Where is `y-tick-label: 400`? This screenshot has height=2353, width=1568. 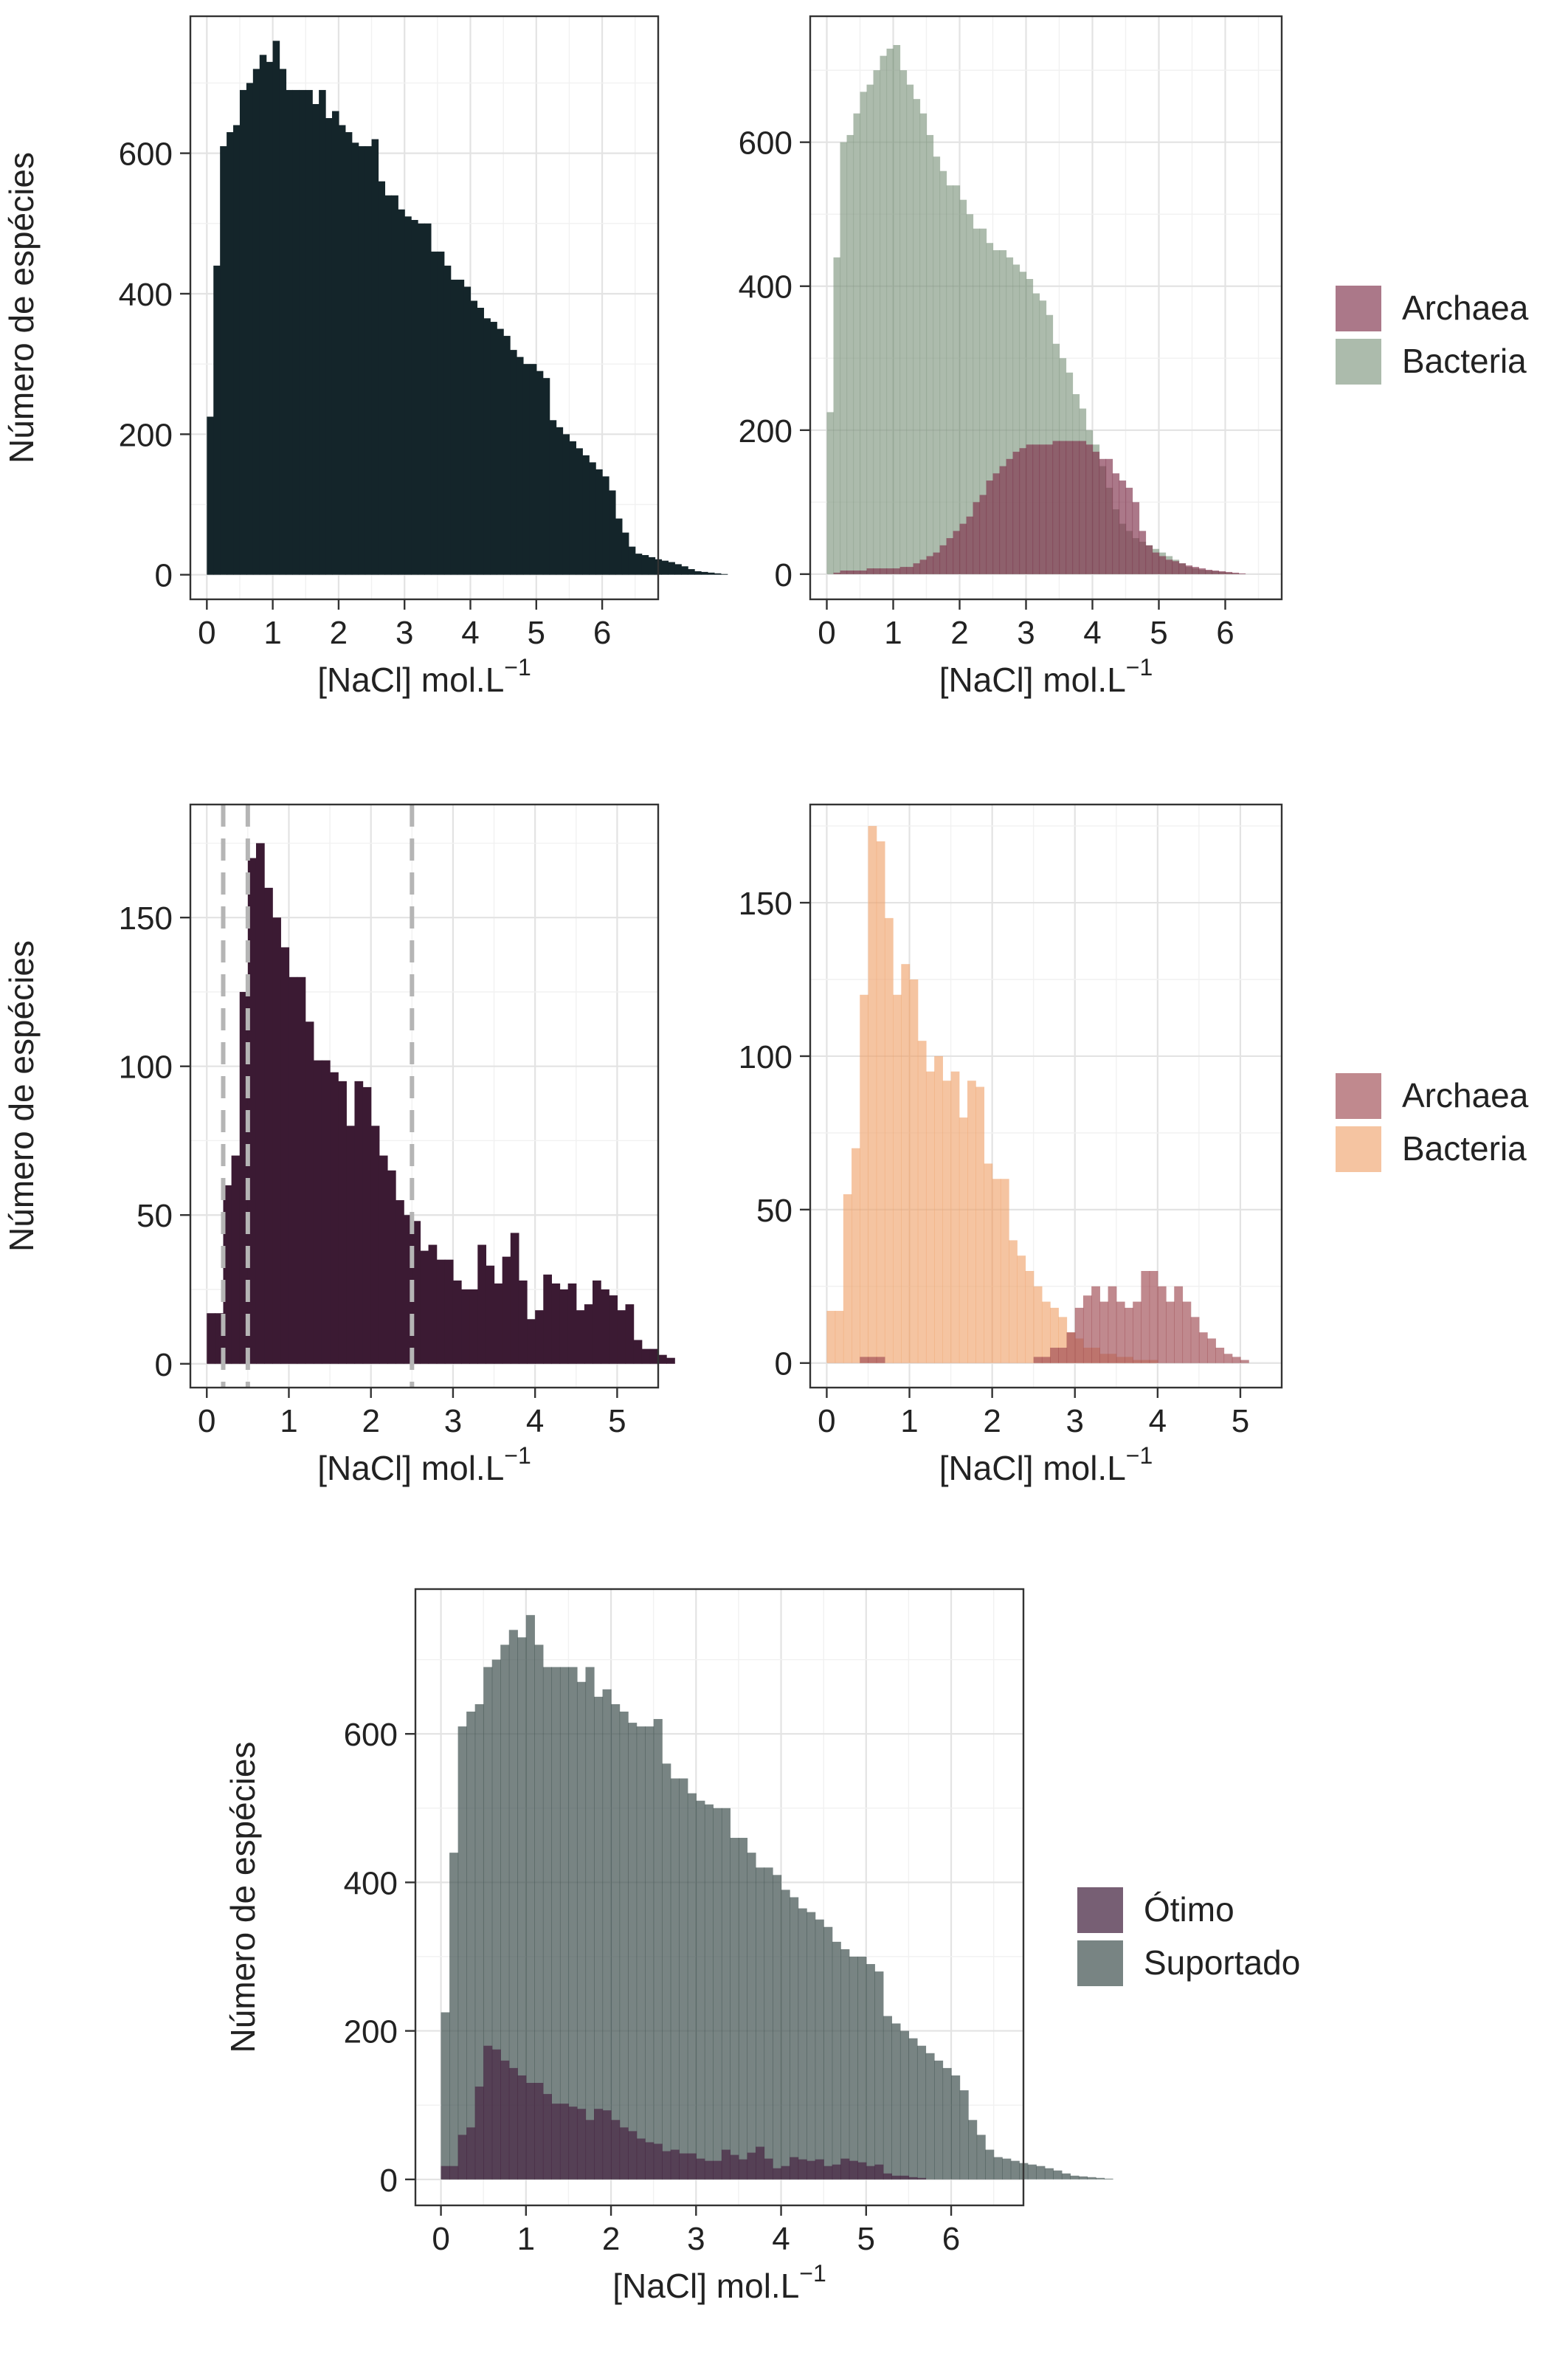
y-tick-label: 400 is located at coordinates (371, 1883).